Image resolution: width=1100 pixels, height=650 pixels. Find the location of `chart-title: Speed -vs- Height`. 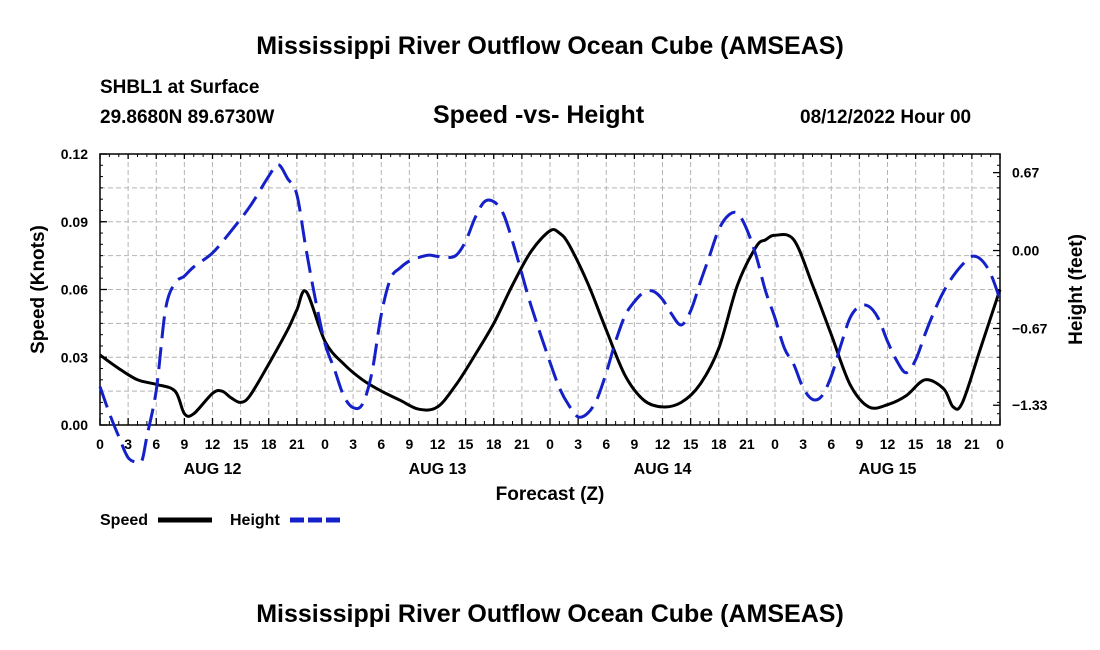

chart-title: Speed -vs- Height is located at coordinates (539, 115).